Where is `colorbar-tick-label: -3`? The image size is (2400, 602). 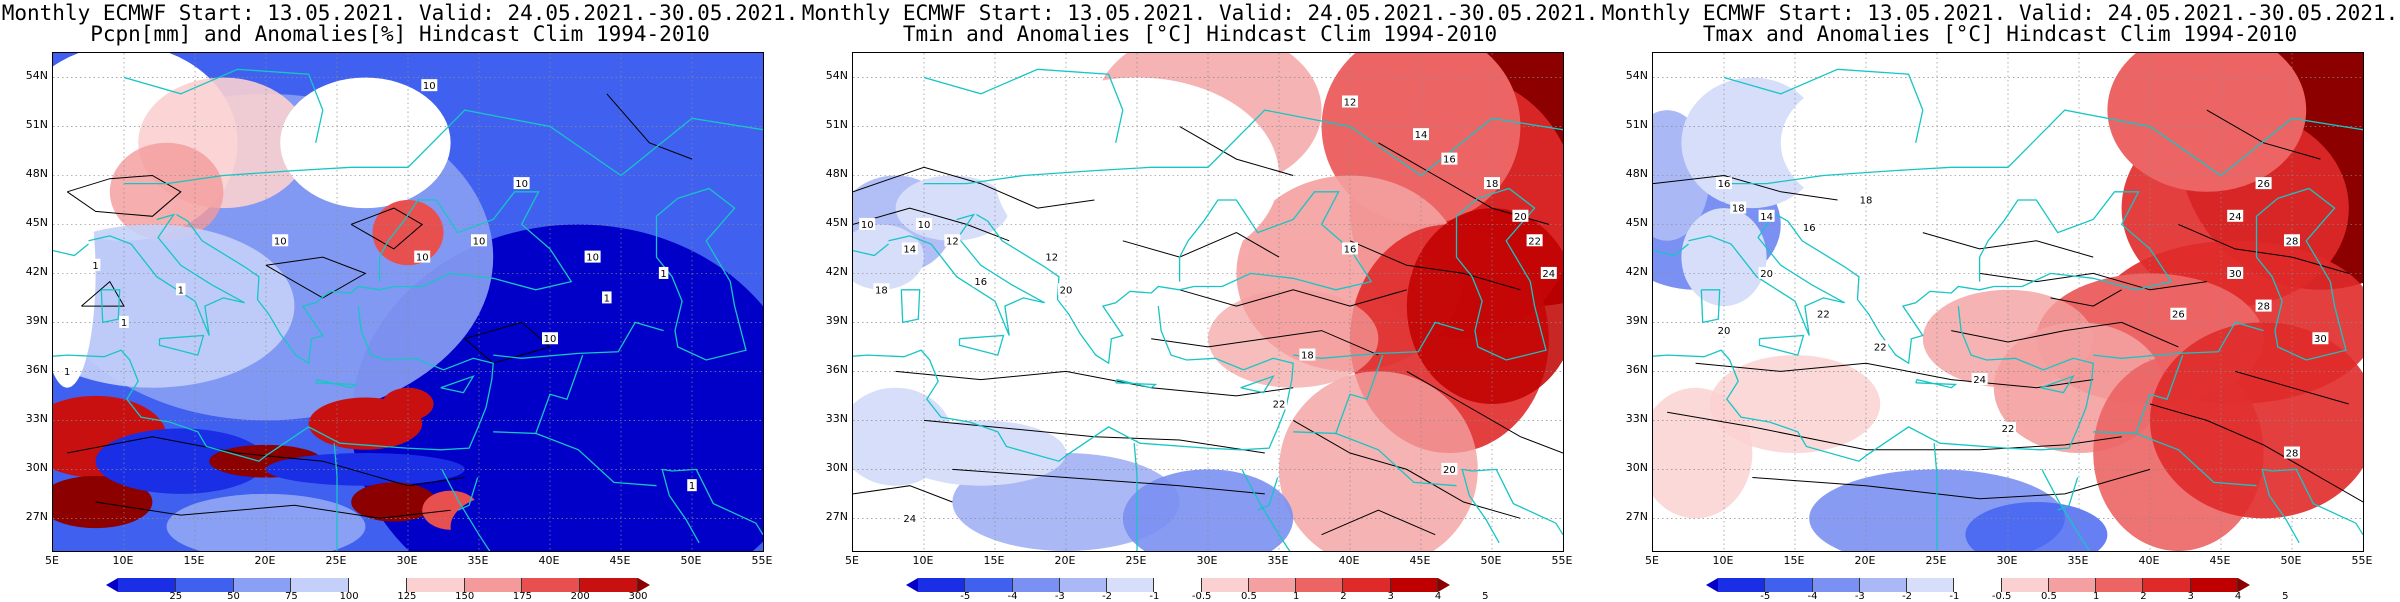
colorbar-tick-label: -3 is located at coordinates (1059, 596).